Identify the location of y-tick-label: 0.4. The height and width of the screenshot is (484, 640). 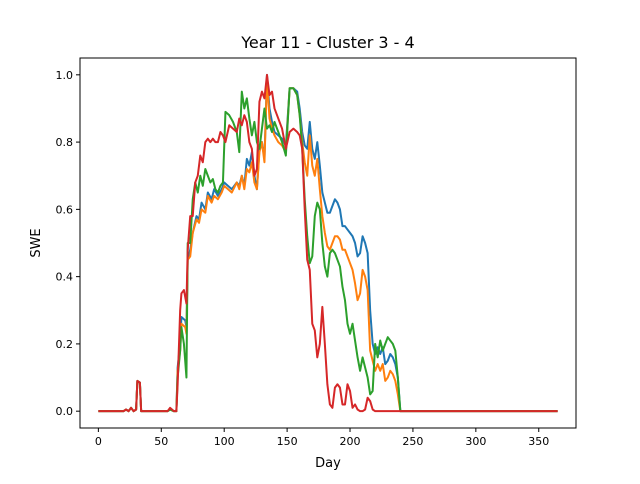
(65, 277).